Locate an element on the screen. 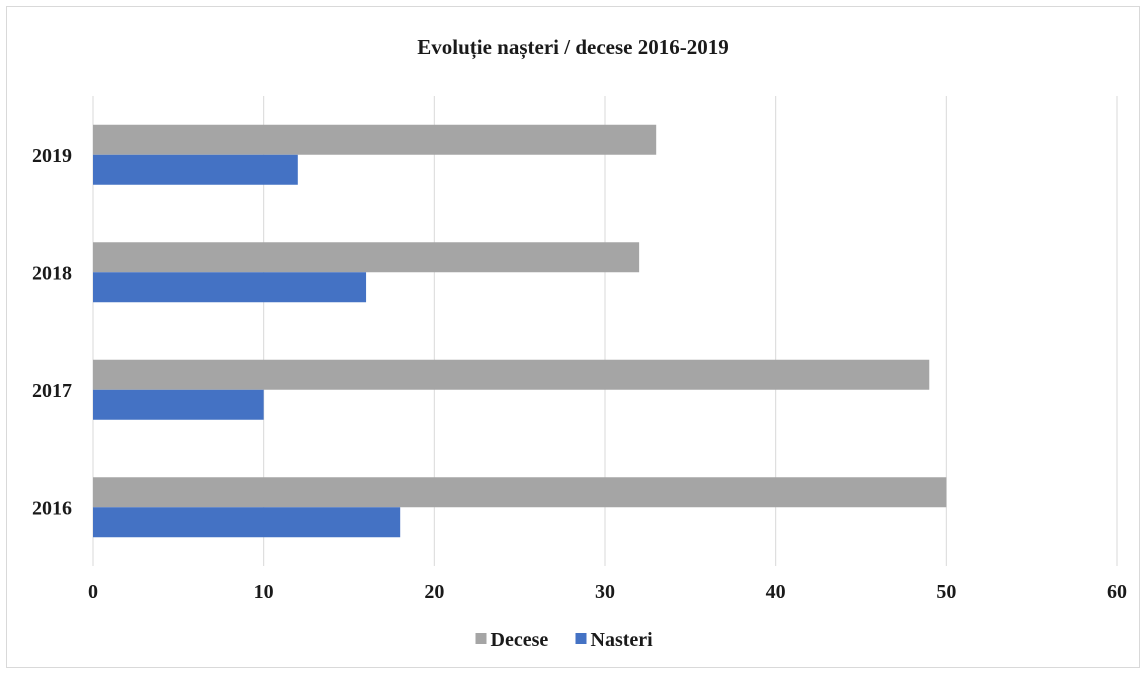 This screenshot has width=1146, height=674. y-tick-label: 2019 is located at coordinates (52, 156).